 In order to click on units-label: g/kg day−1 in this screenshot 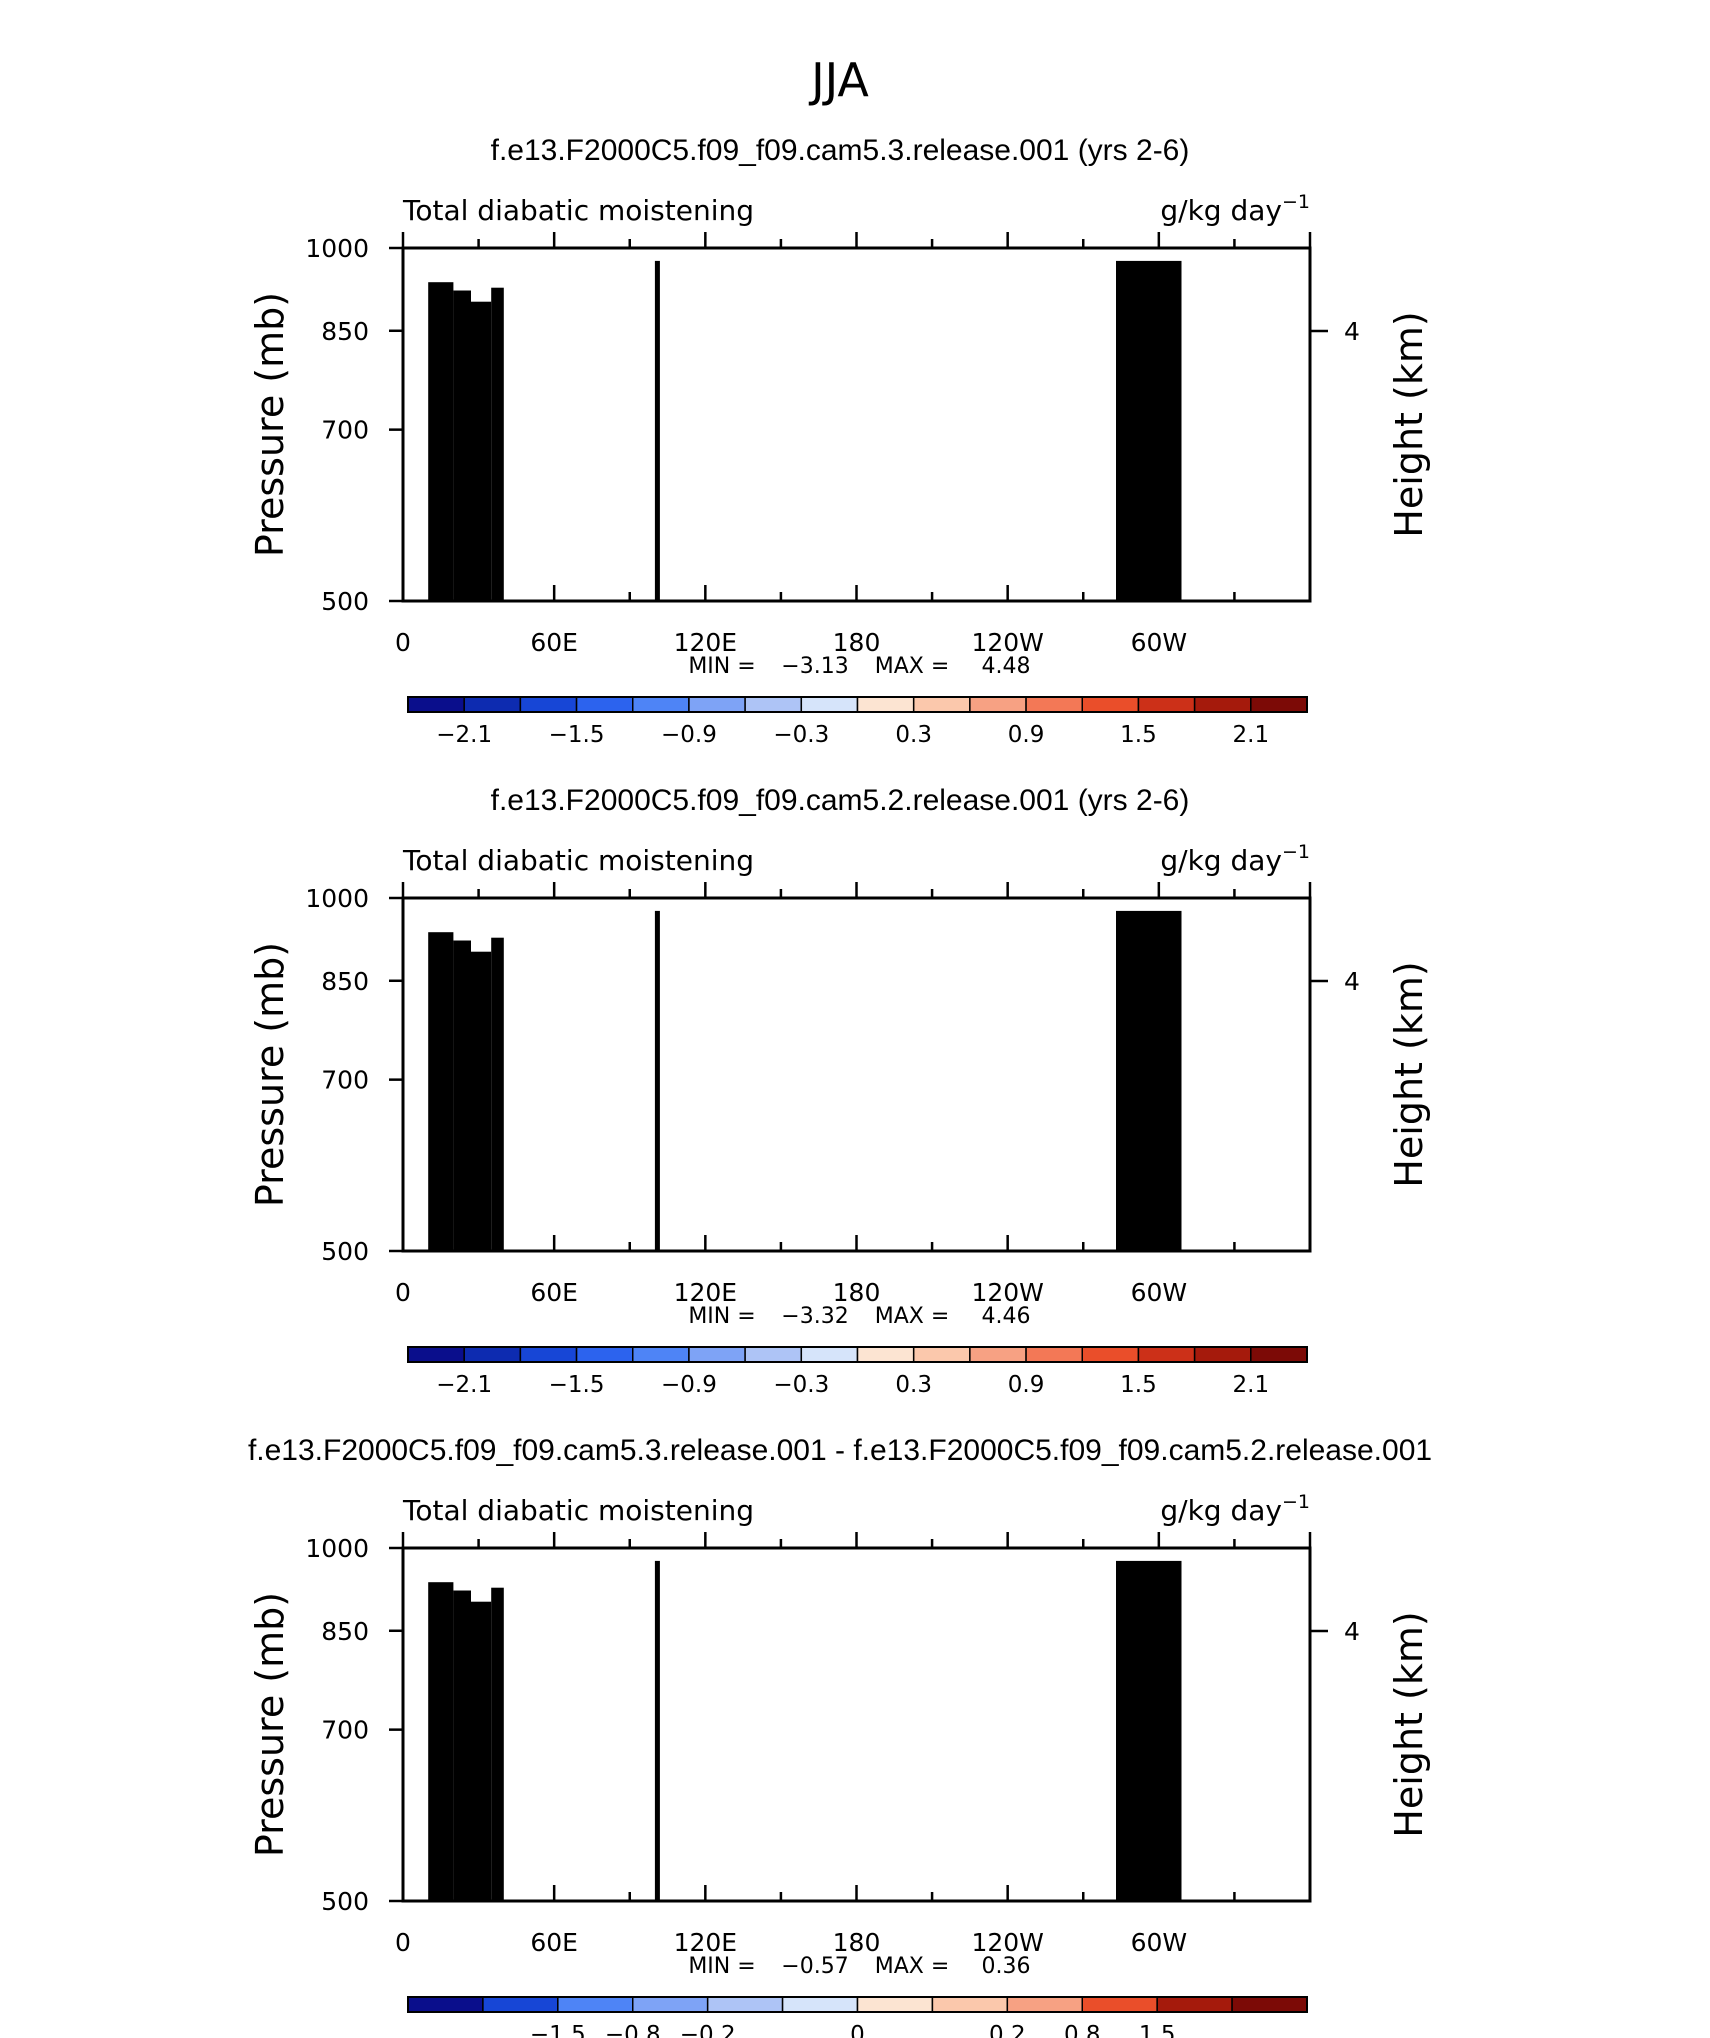, I will do `click(1235, 209)`.